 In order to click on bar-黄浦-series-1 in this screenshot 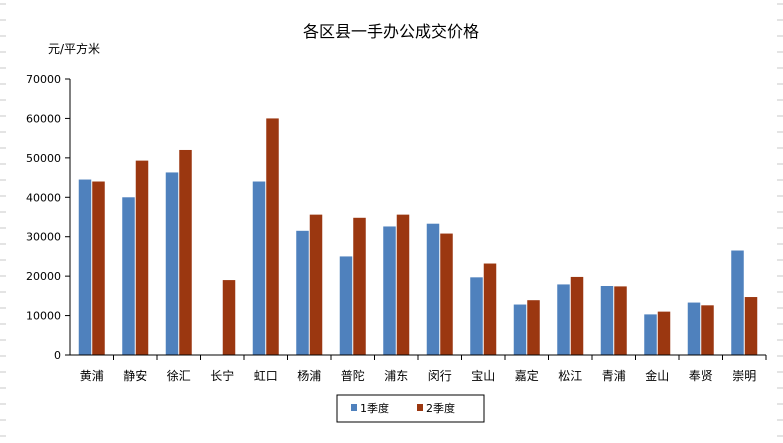, I will do `click(85, 267)`.